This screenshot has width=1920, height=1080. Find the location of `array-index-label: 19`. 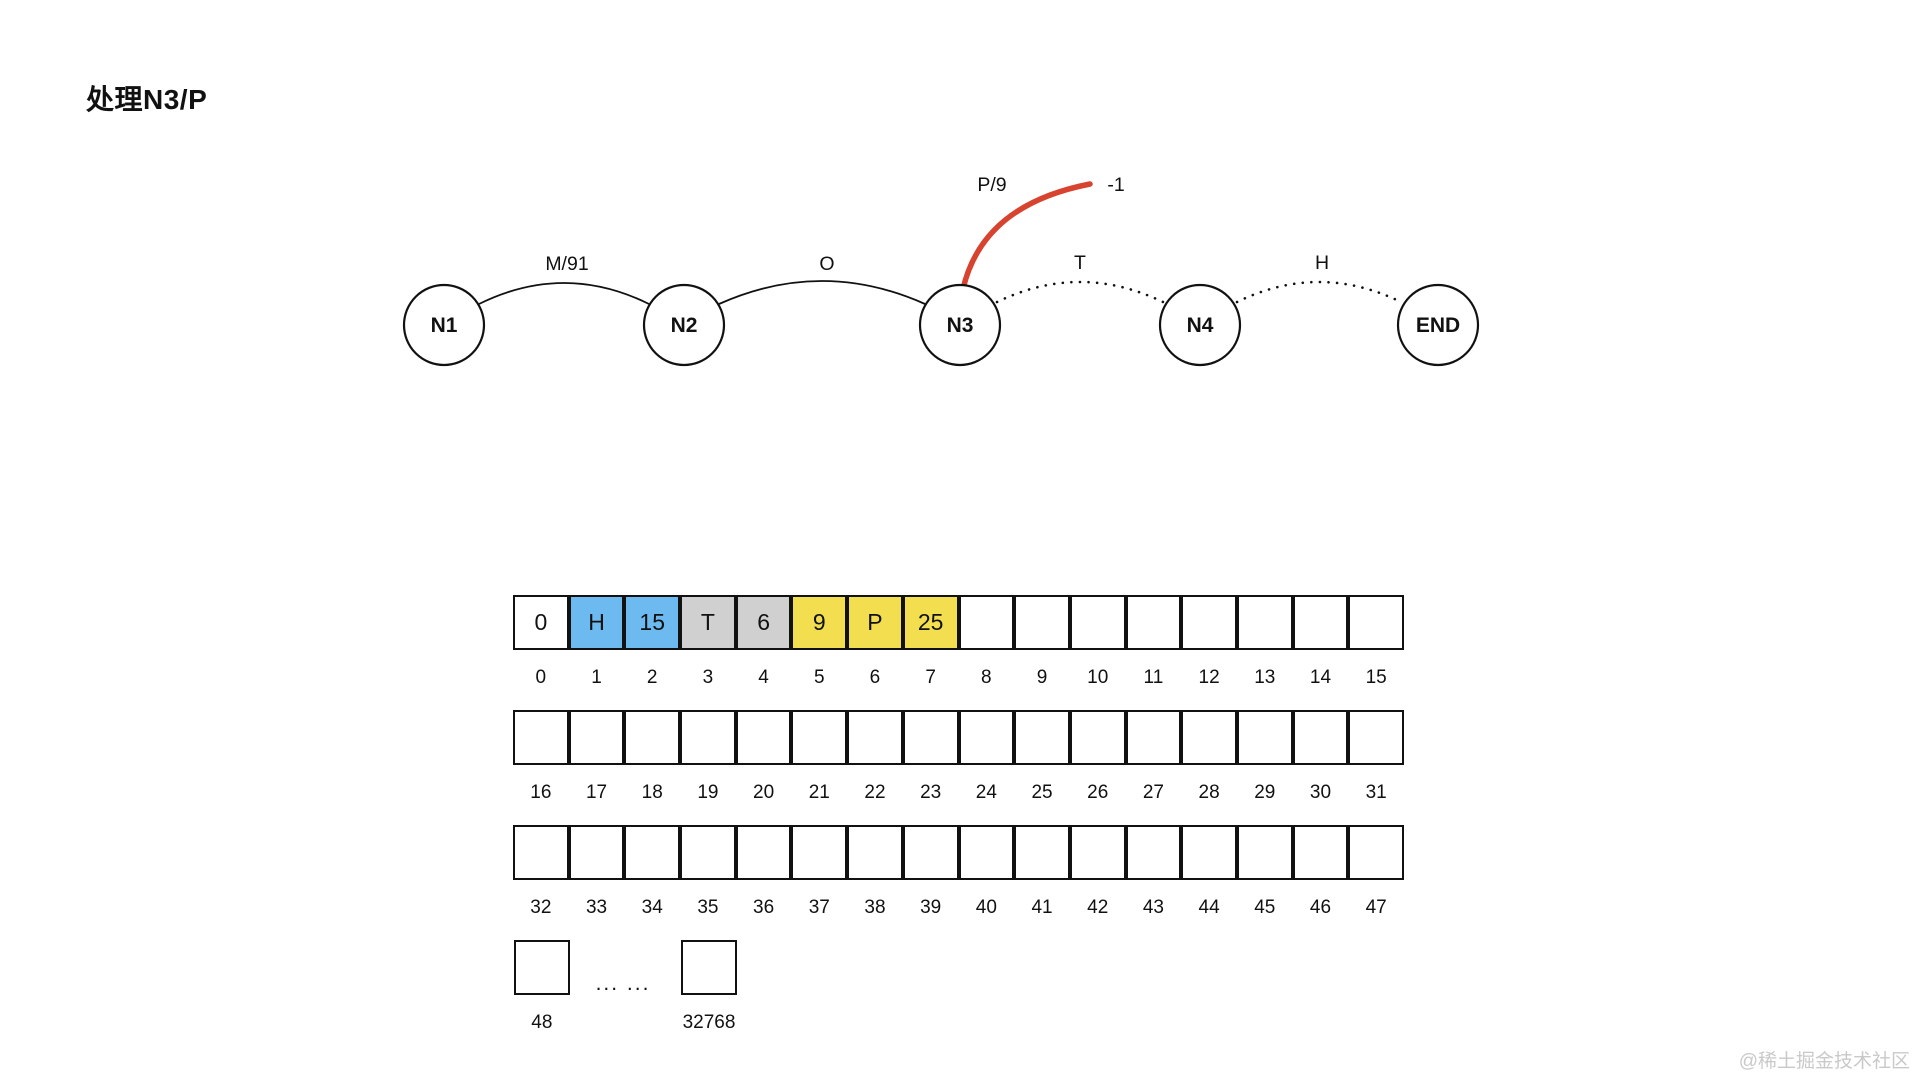

array-index-label: 19 is located at coordinates (708, 792).